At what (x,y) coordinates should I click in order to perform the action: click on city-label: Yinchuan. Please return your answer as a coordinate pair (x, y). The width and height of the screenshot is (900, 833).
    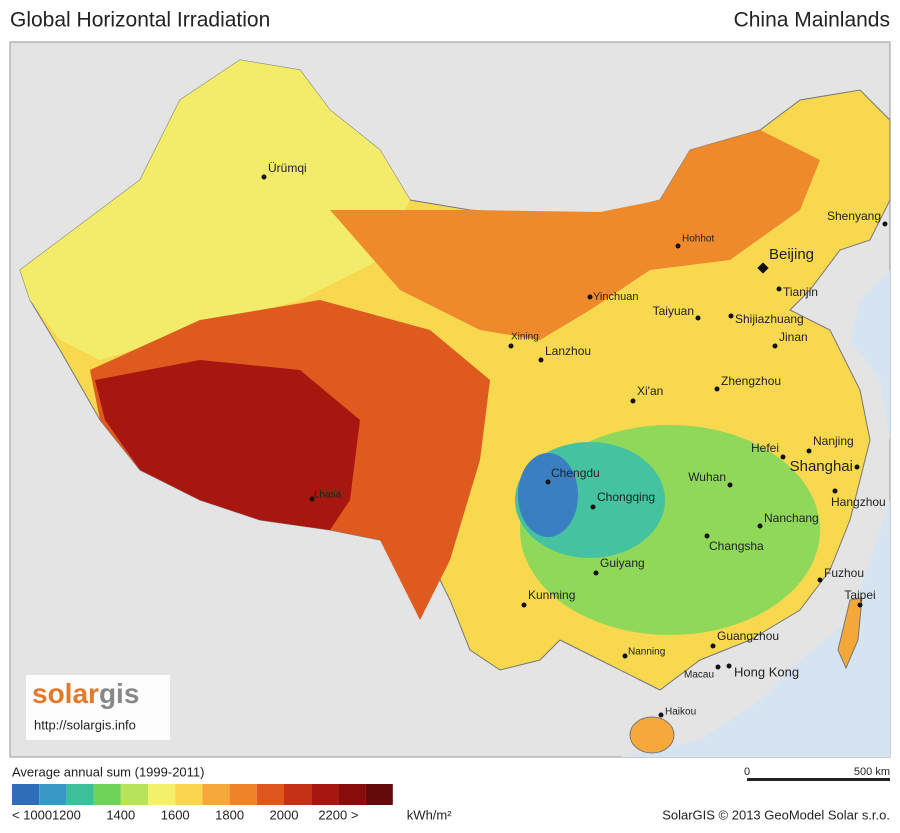
    Looking at the image, I should click on (615, 297).